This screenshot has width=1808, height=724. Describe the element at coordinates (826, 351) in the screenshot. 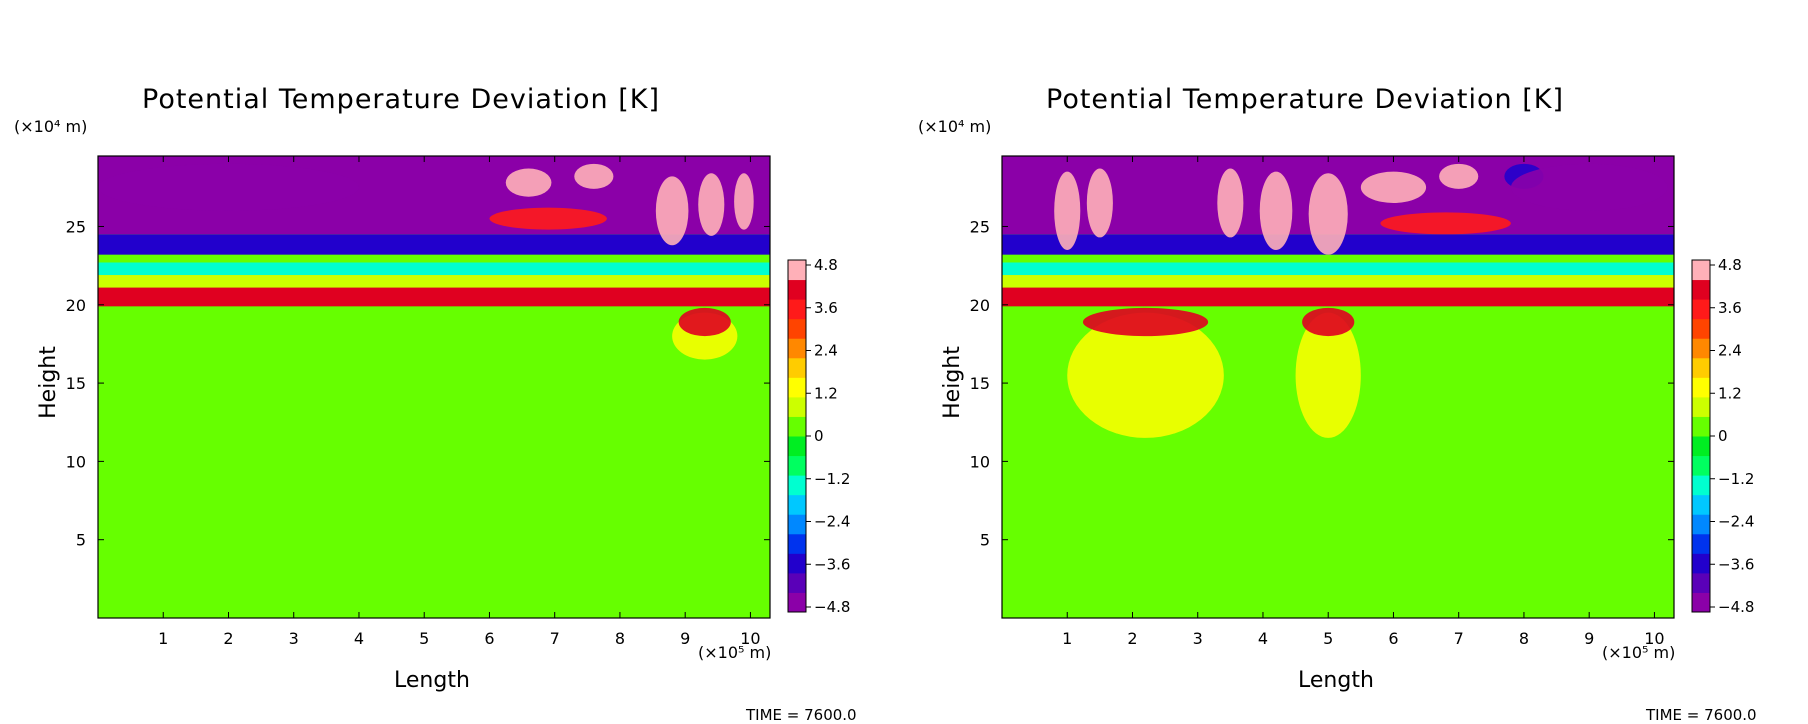

I see `colorbar-tick-label: 2.4` at that location.